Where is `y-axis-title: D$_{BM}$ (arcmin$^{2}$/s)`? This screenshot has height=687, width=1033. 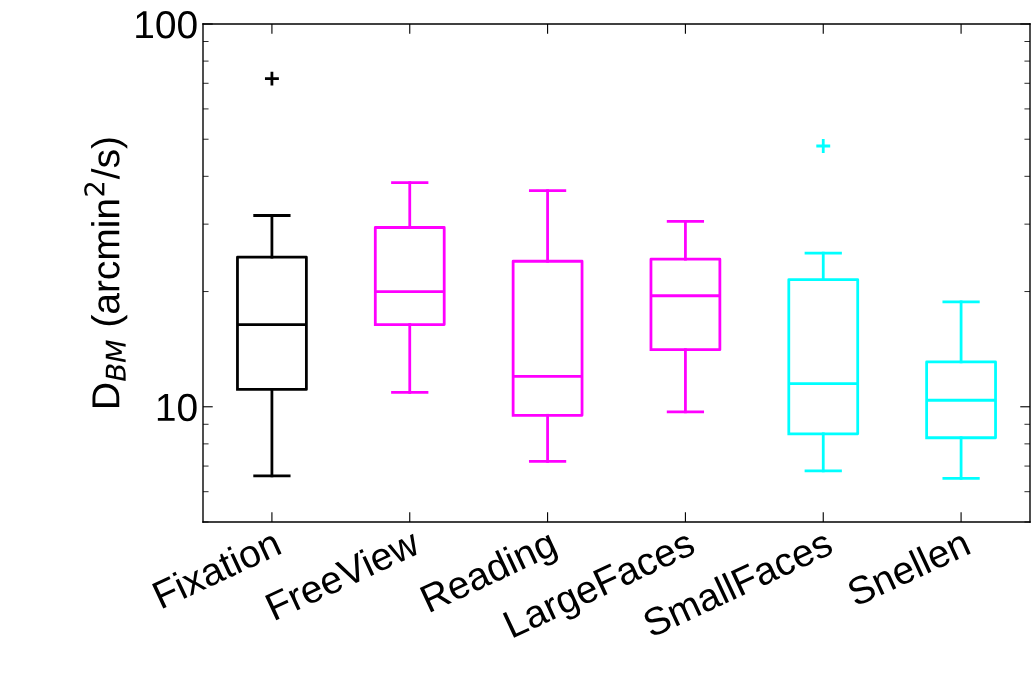
y-axis-title: D$_{BM}$ (arcmin$^{2}$/s) is located at coordinates (106, 272).